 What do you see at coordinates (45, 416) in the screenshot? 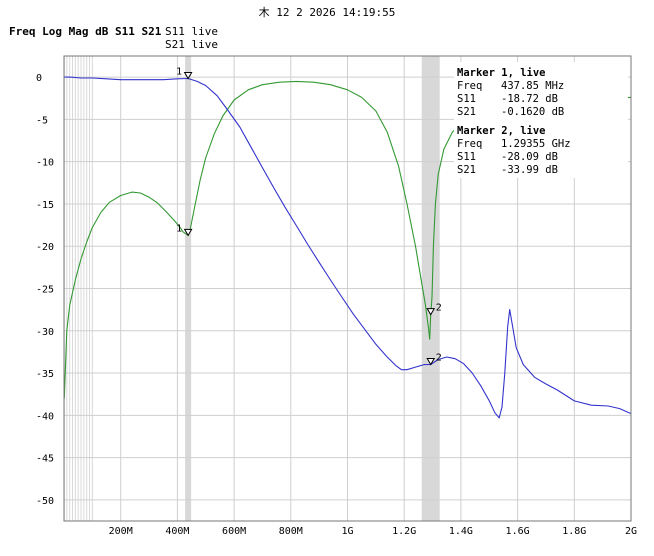
I see `y-tick-label: -40` at bounding box center [45, 416].